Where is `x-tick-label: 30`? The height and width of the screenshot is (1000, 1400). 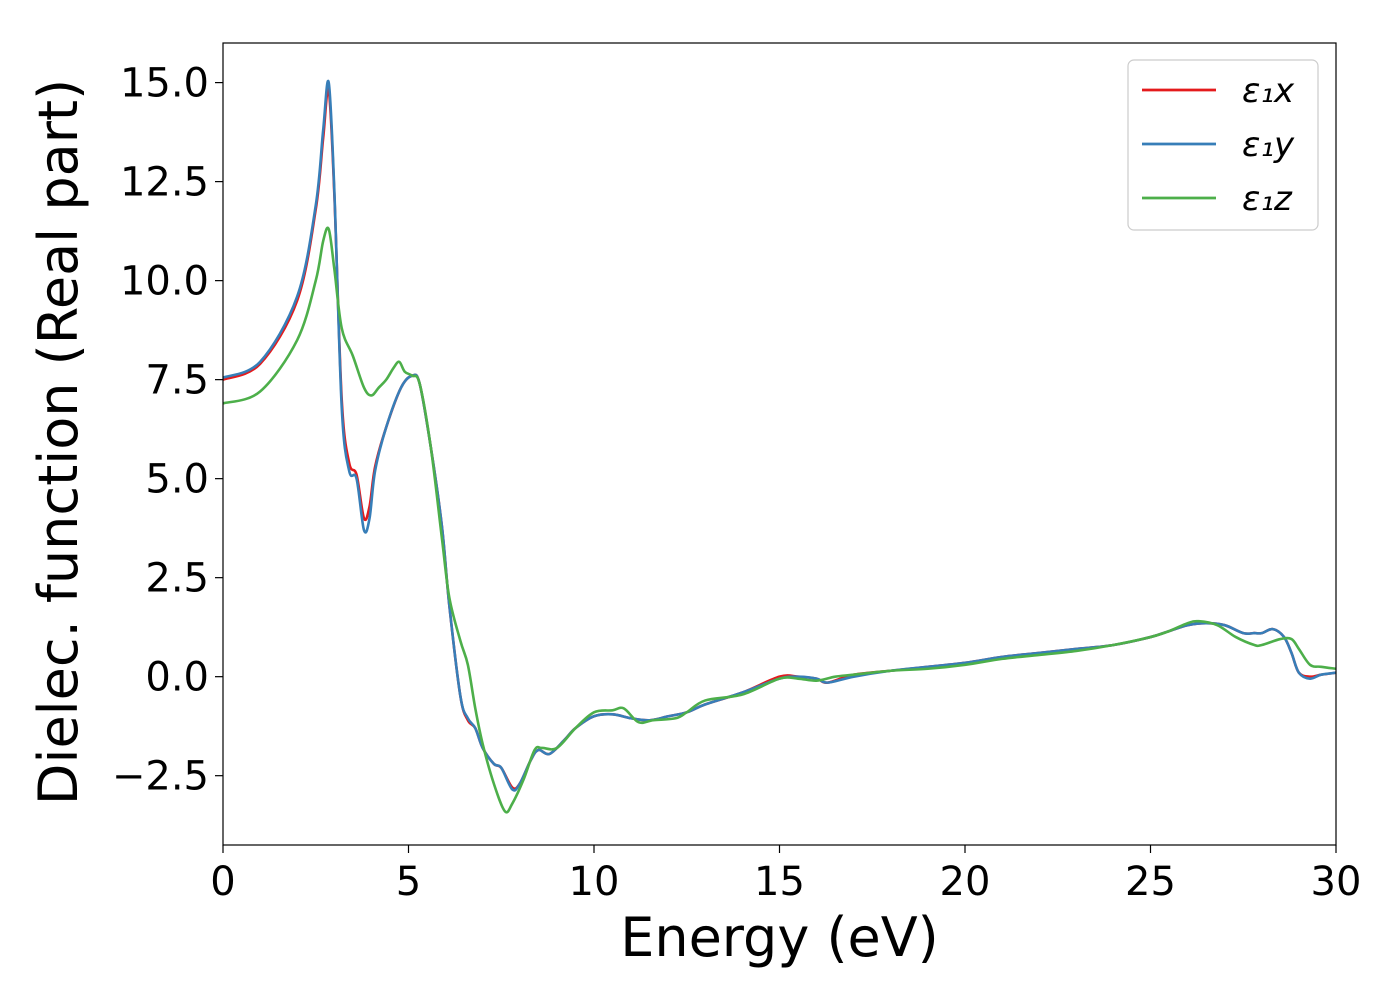 x-tick-label: 30 is located at coordinates (1336, 882).